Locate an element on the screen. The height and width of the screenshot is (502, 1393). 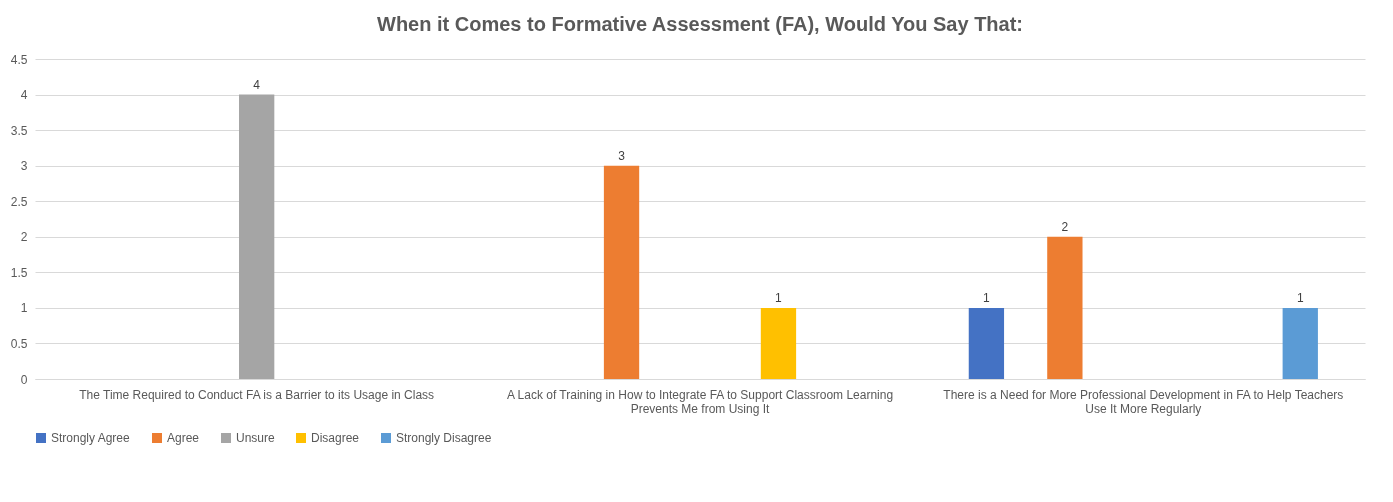
x-tick-label: There is a Need for More Professional Development in FA to Help Teachers Use It More Regularly is located at coordinates (1143, 401).